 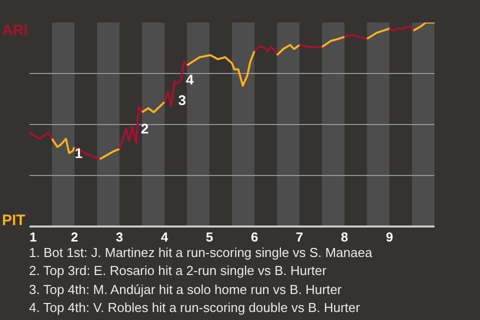 I want to click on annotation: 2, so click(x=144, y=128).